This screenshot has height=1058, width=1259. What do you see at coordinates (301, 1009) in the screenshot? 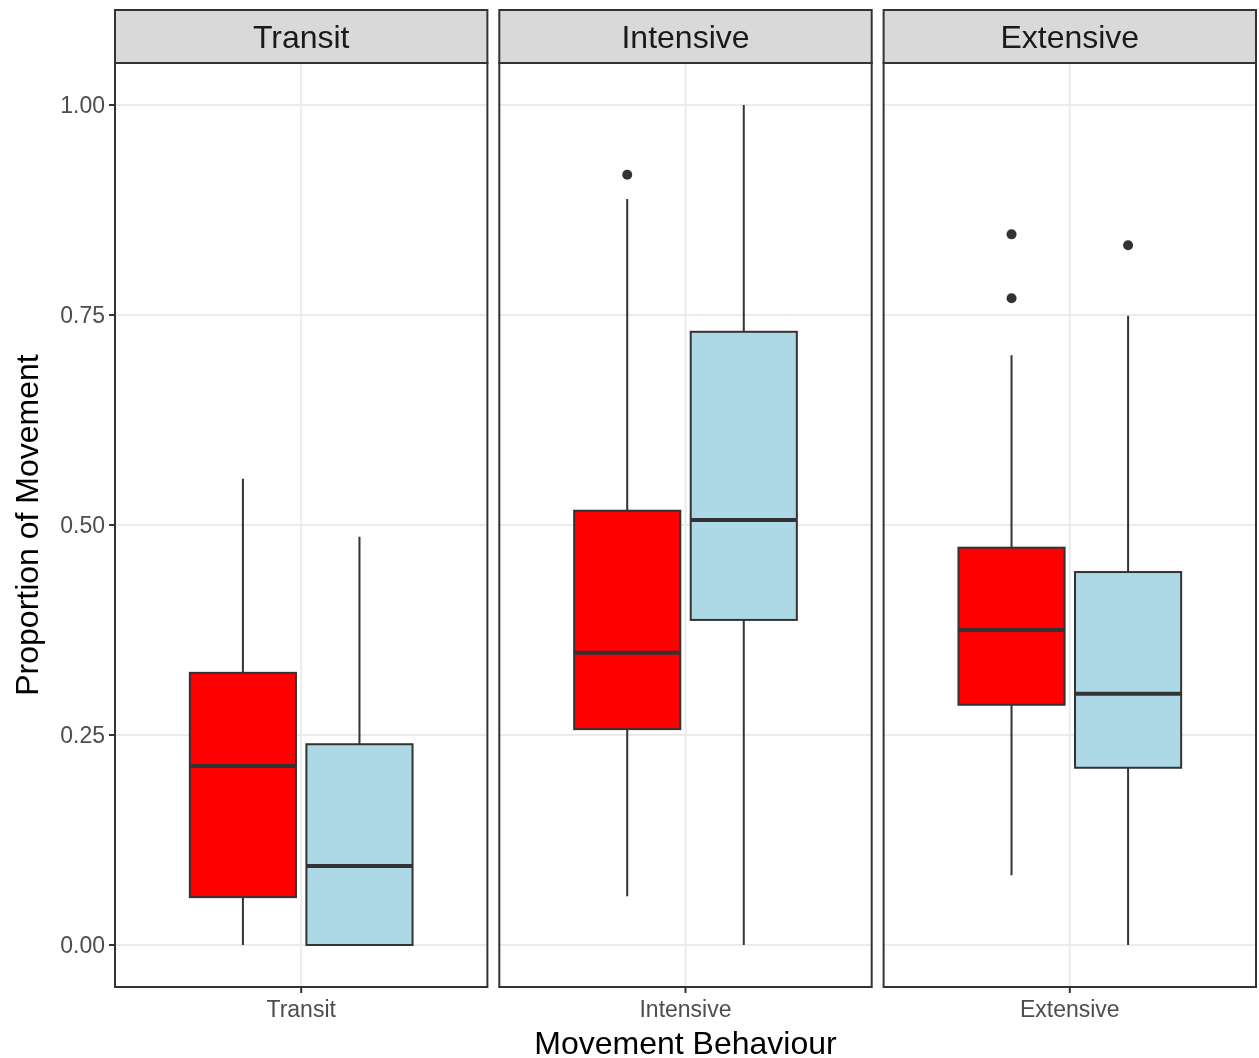
I see `text: Transit` at bounding box center [301, 1009].